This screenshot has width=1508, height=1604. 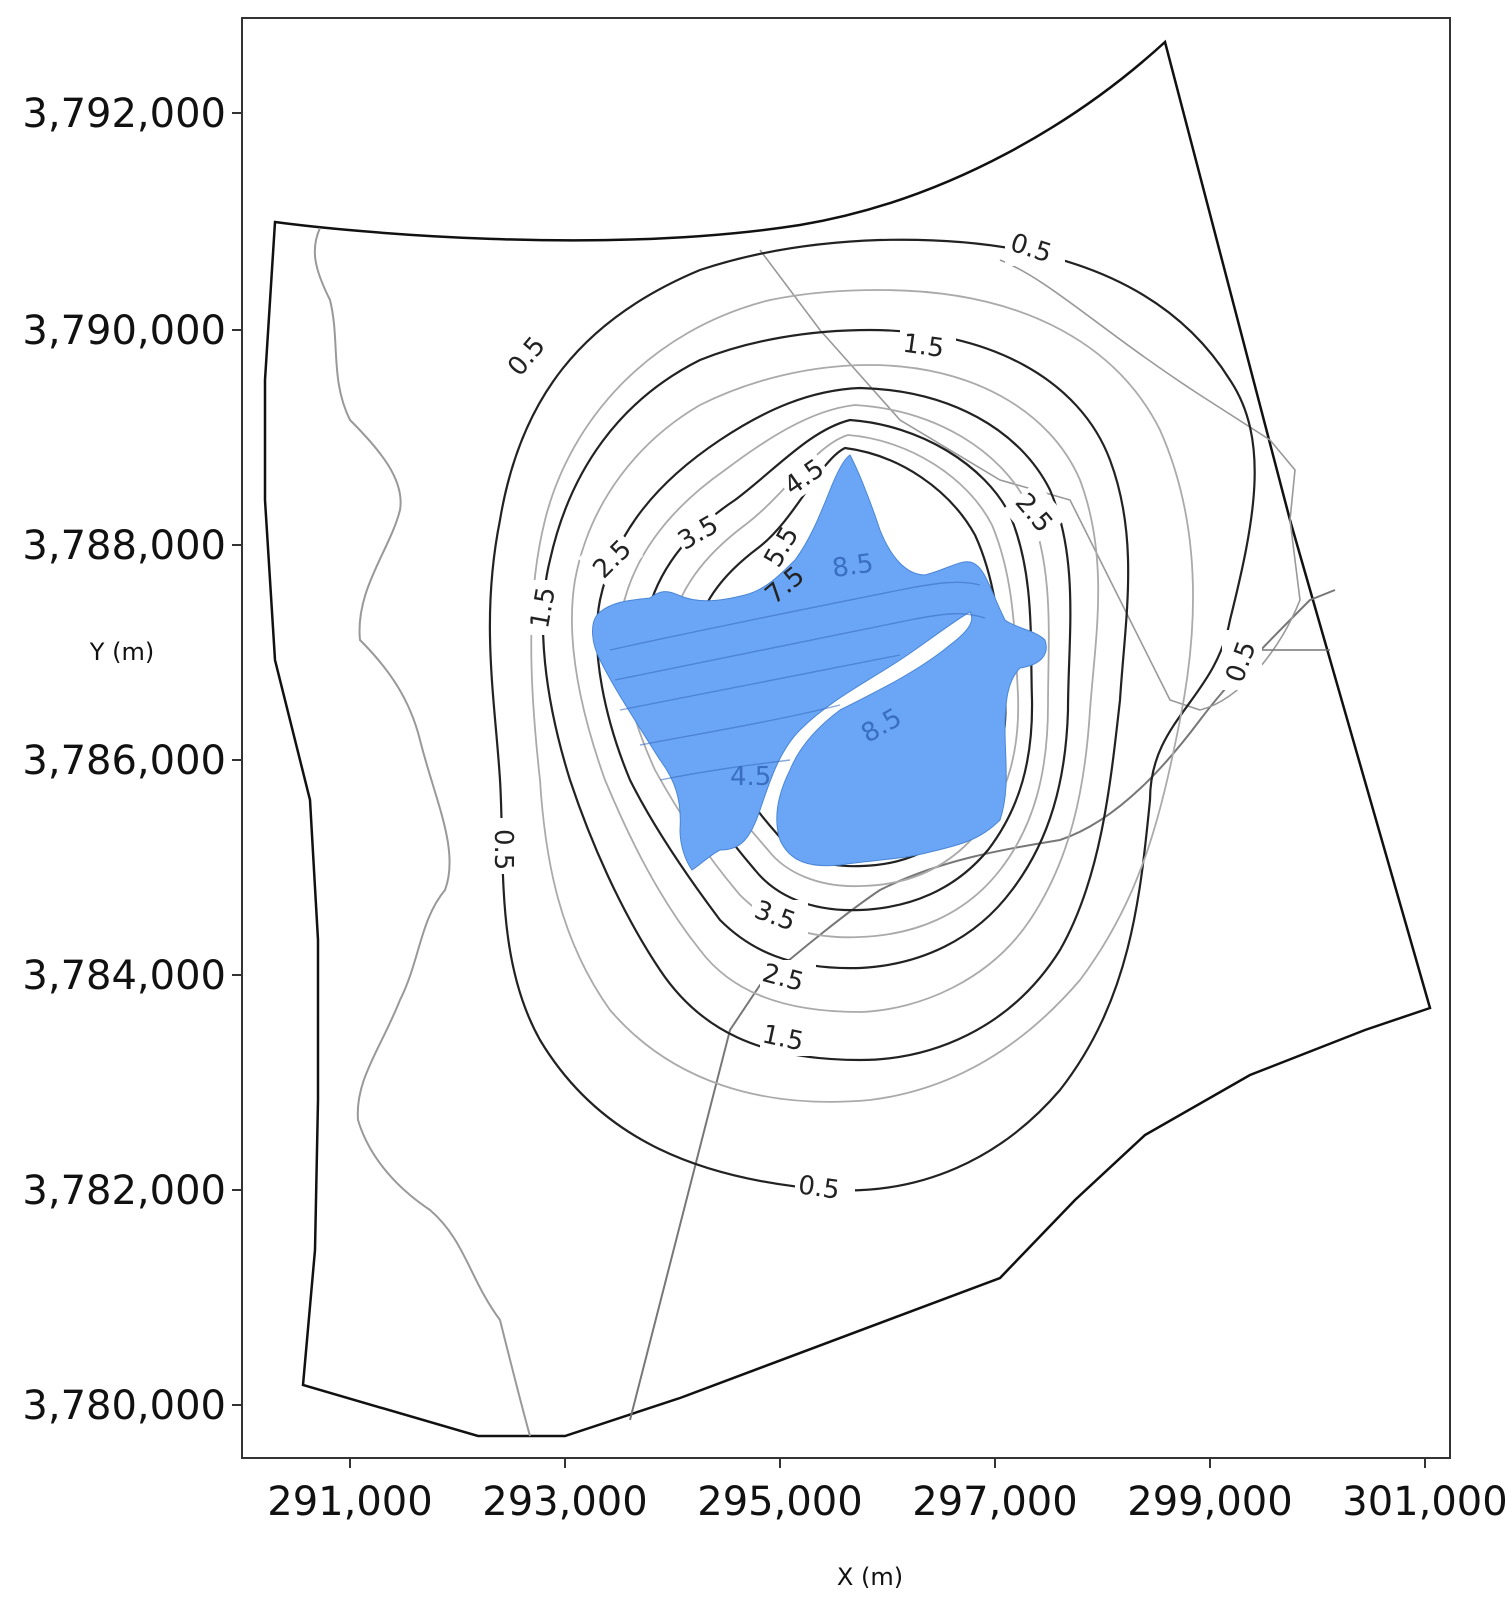 I want to click on y-axis, so click(x=237, y=759).